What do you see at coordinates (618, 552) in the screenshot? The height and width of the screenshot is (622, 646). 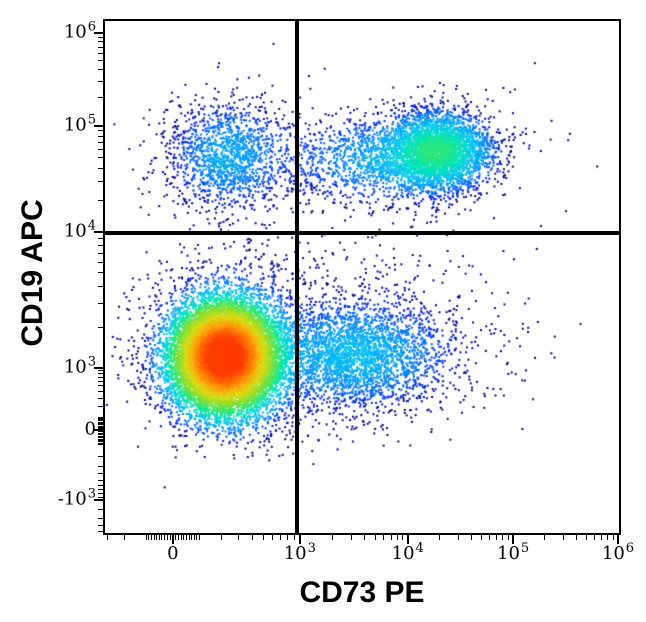 I see `x-tick-label: 10⁶` at bounding box center [618, 552].